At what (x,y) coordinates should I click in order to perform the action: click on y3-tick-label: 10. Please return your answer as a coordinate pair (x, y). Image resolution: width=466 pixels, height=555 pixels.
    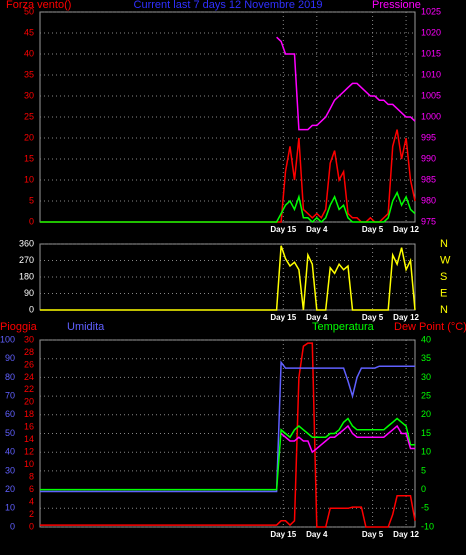
    Looking at the image, I should click on (10, 508).